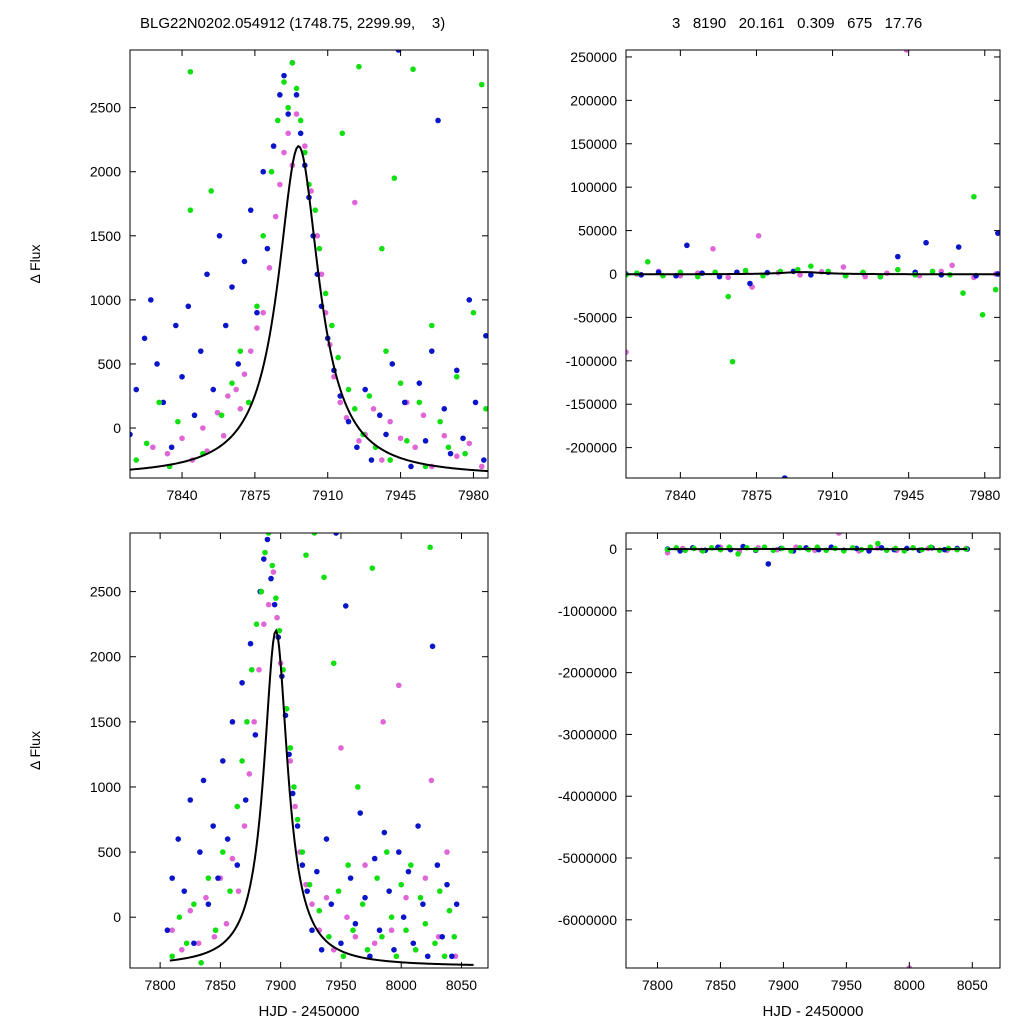 This screenshot has width=1024, height=1029. What do you see at coordinates (657, 985) in the screenshot?
I see `x-tick-label: 7800` at bounding box center [657, 985].